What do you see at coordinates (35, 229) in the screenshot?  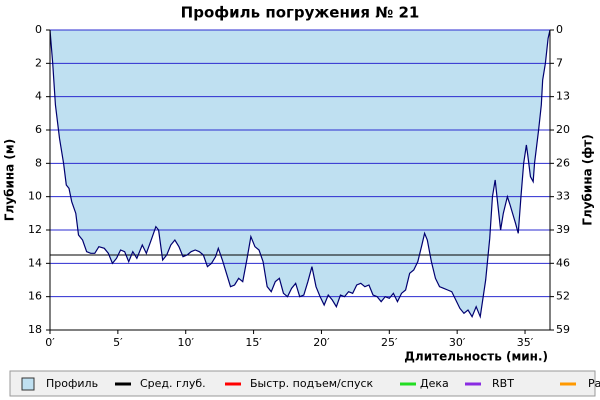 I see `y-tick-label: 12` at bounding box center [35, 229].